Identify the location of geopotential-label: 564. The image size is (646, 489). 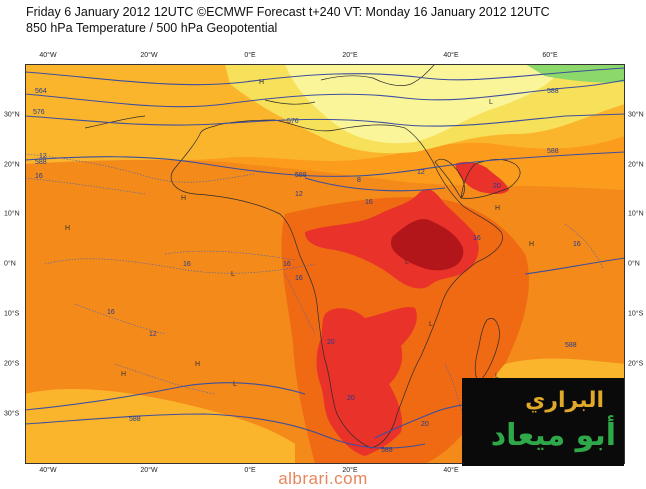
(41, 91).